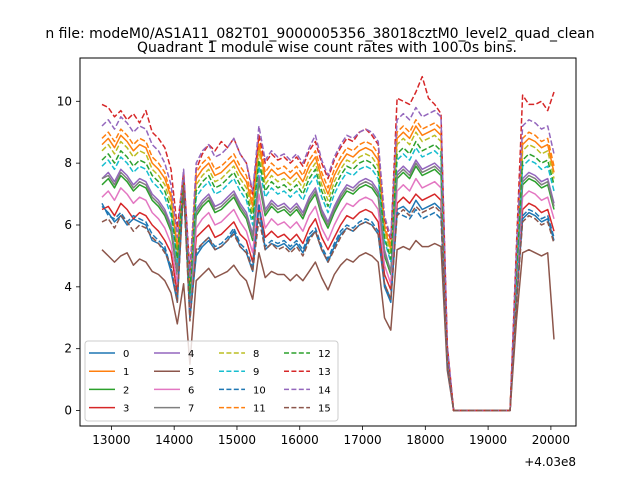 The image size is (640, 480). What do you see at coordinates (362, 440) in the screenshot?
I see `x-tick-label: 17000` at bounding box center [362, 440].